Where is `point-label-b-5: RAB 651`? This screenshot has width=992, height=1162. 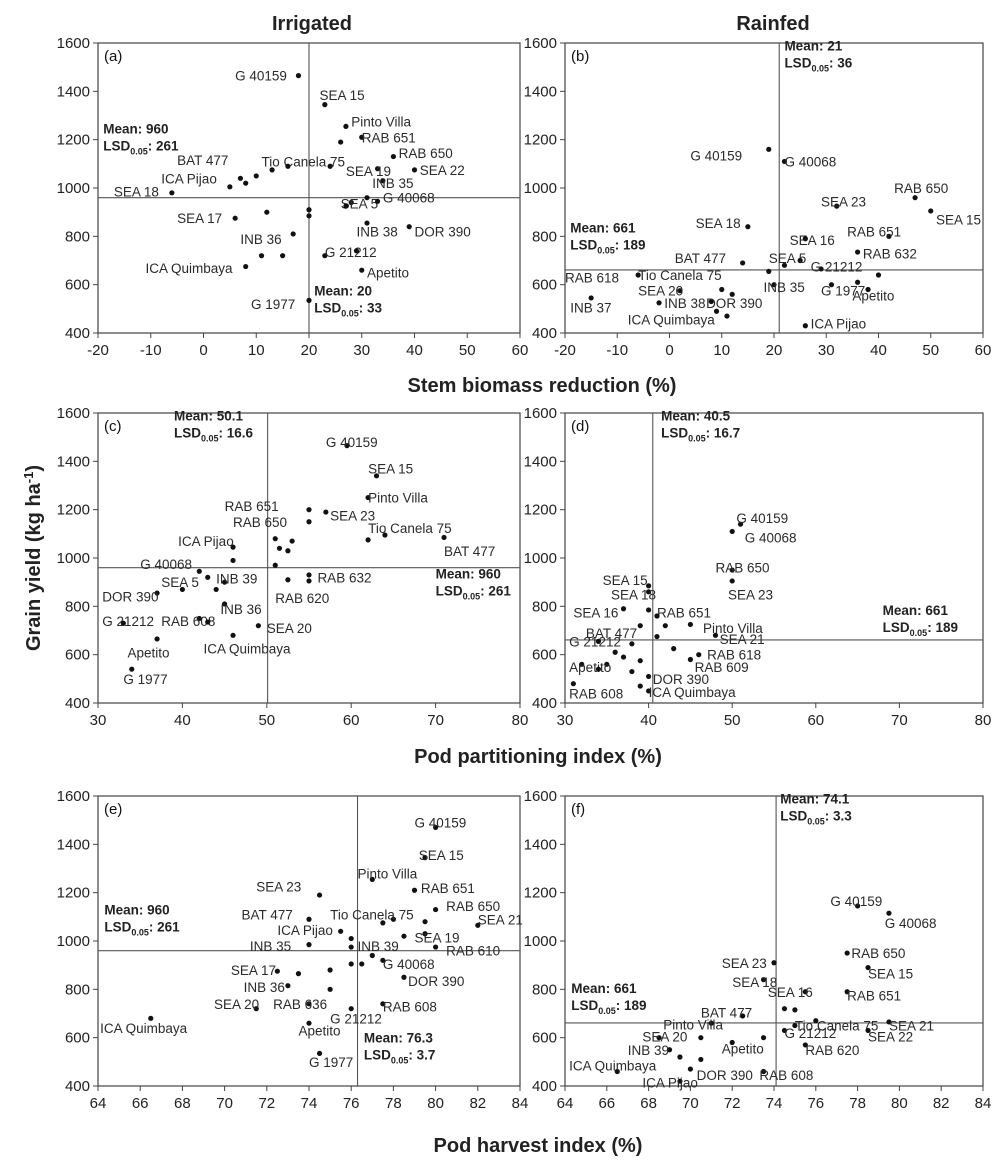
point-label-b-5: RAB 651 is located at coordinates (874, 232).